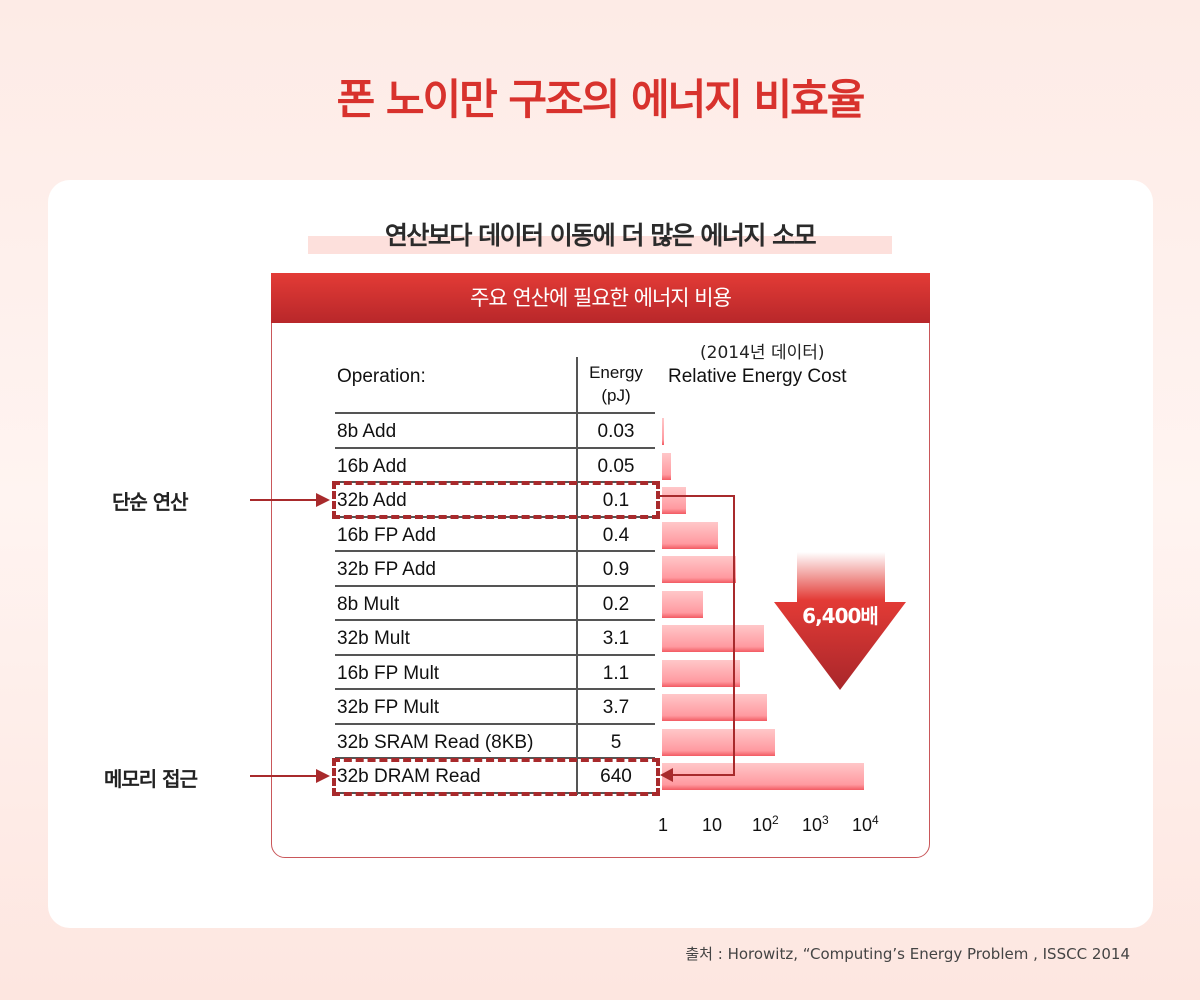 This screenshot has height=1000, width=1200. What do you see at coordinates (381, 376) in the screenshot?
I see `operation-header: Operation:` at bounding box center [381, 376].